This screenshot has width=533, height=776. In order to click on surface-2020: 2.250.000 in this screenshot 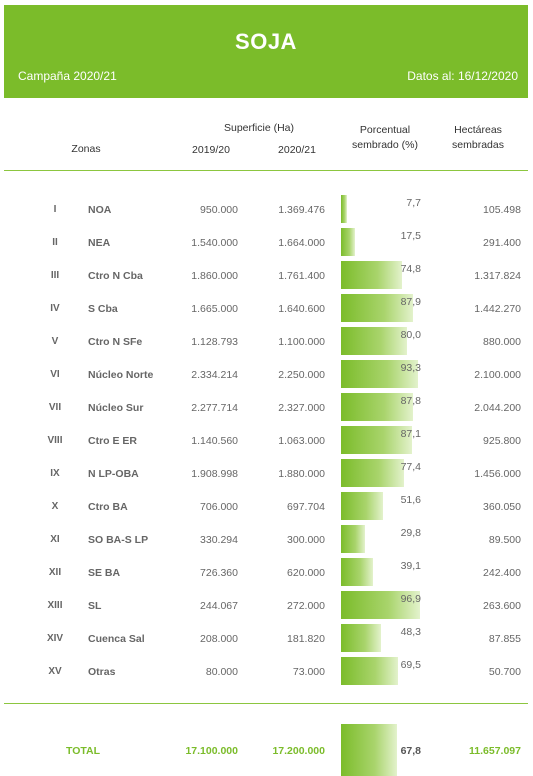, I will do `click(301, 375)`.